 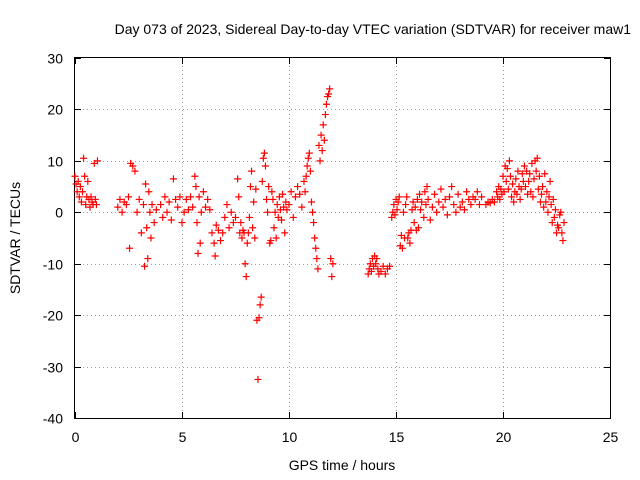 What do you see at coordinates (345, 437) in the screenshot?
I see `x-tick-labels: 0 5 10 15 20 25` at bounding box center [345, 437].